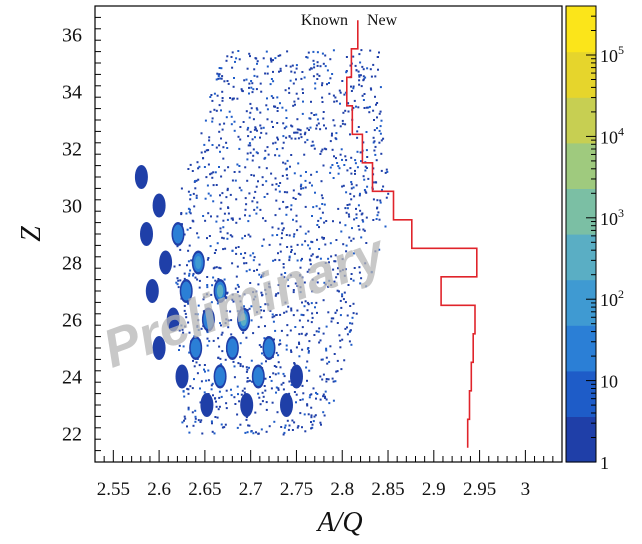 Image resolution: width=642 pixels, height=544 pixels. Describe the element at coordinates (581, 348) in the screenshot. I see `colorbar-segment` at that location.